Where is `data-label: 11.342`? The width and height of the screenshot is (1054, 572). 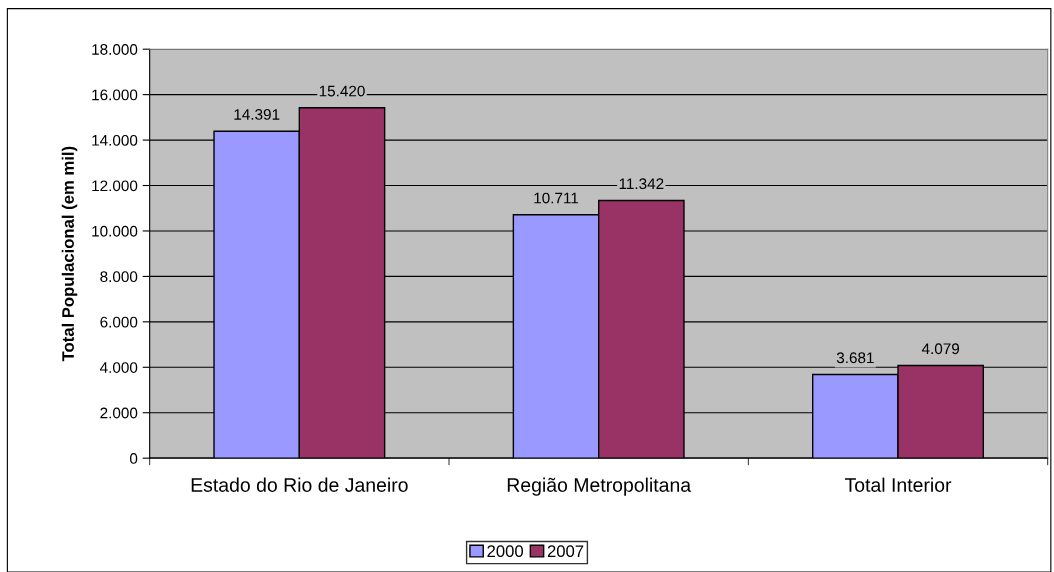
data-label: 11.342 is located at coordinates (641, 184).